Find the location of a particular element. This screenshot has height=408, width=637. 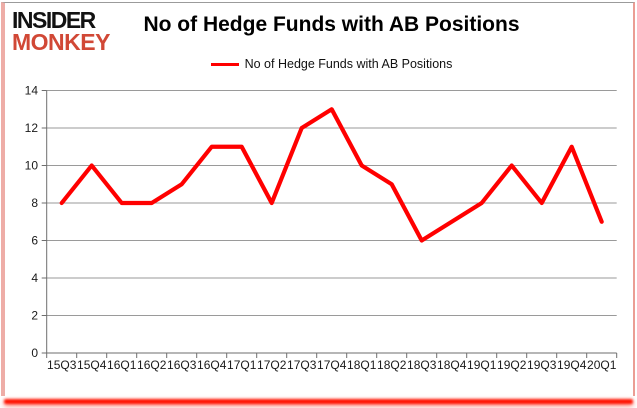

x-tick-label: 19Q1 is located at coordinates (482, 365).